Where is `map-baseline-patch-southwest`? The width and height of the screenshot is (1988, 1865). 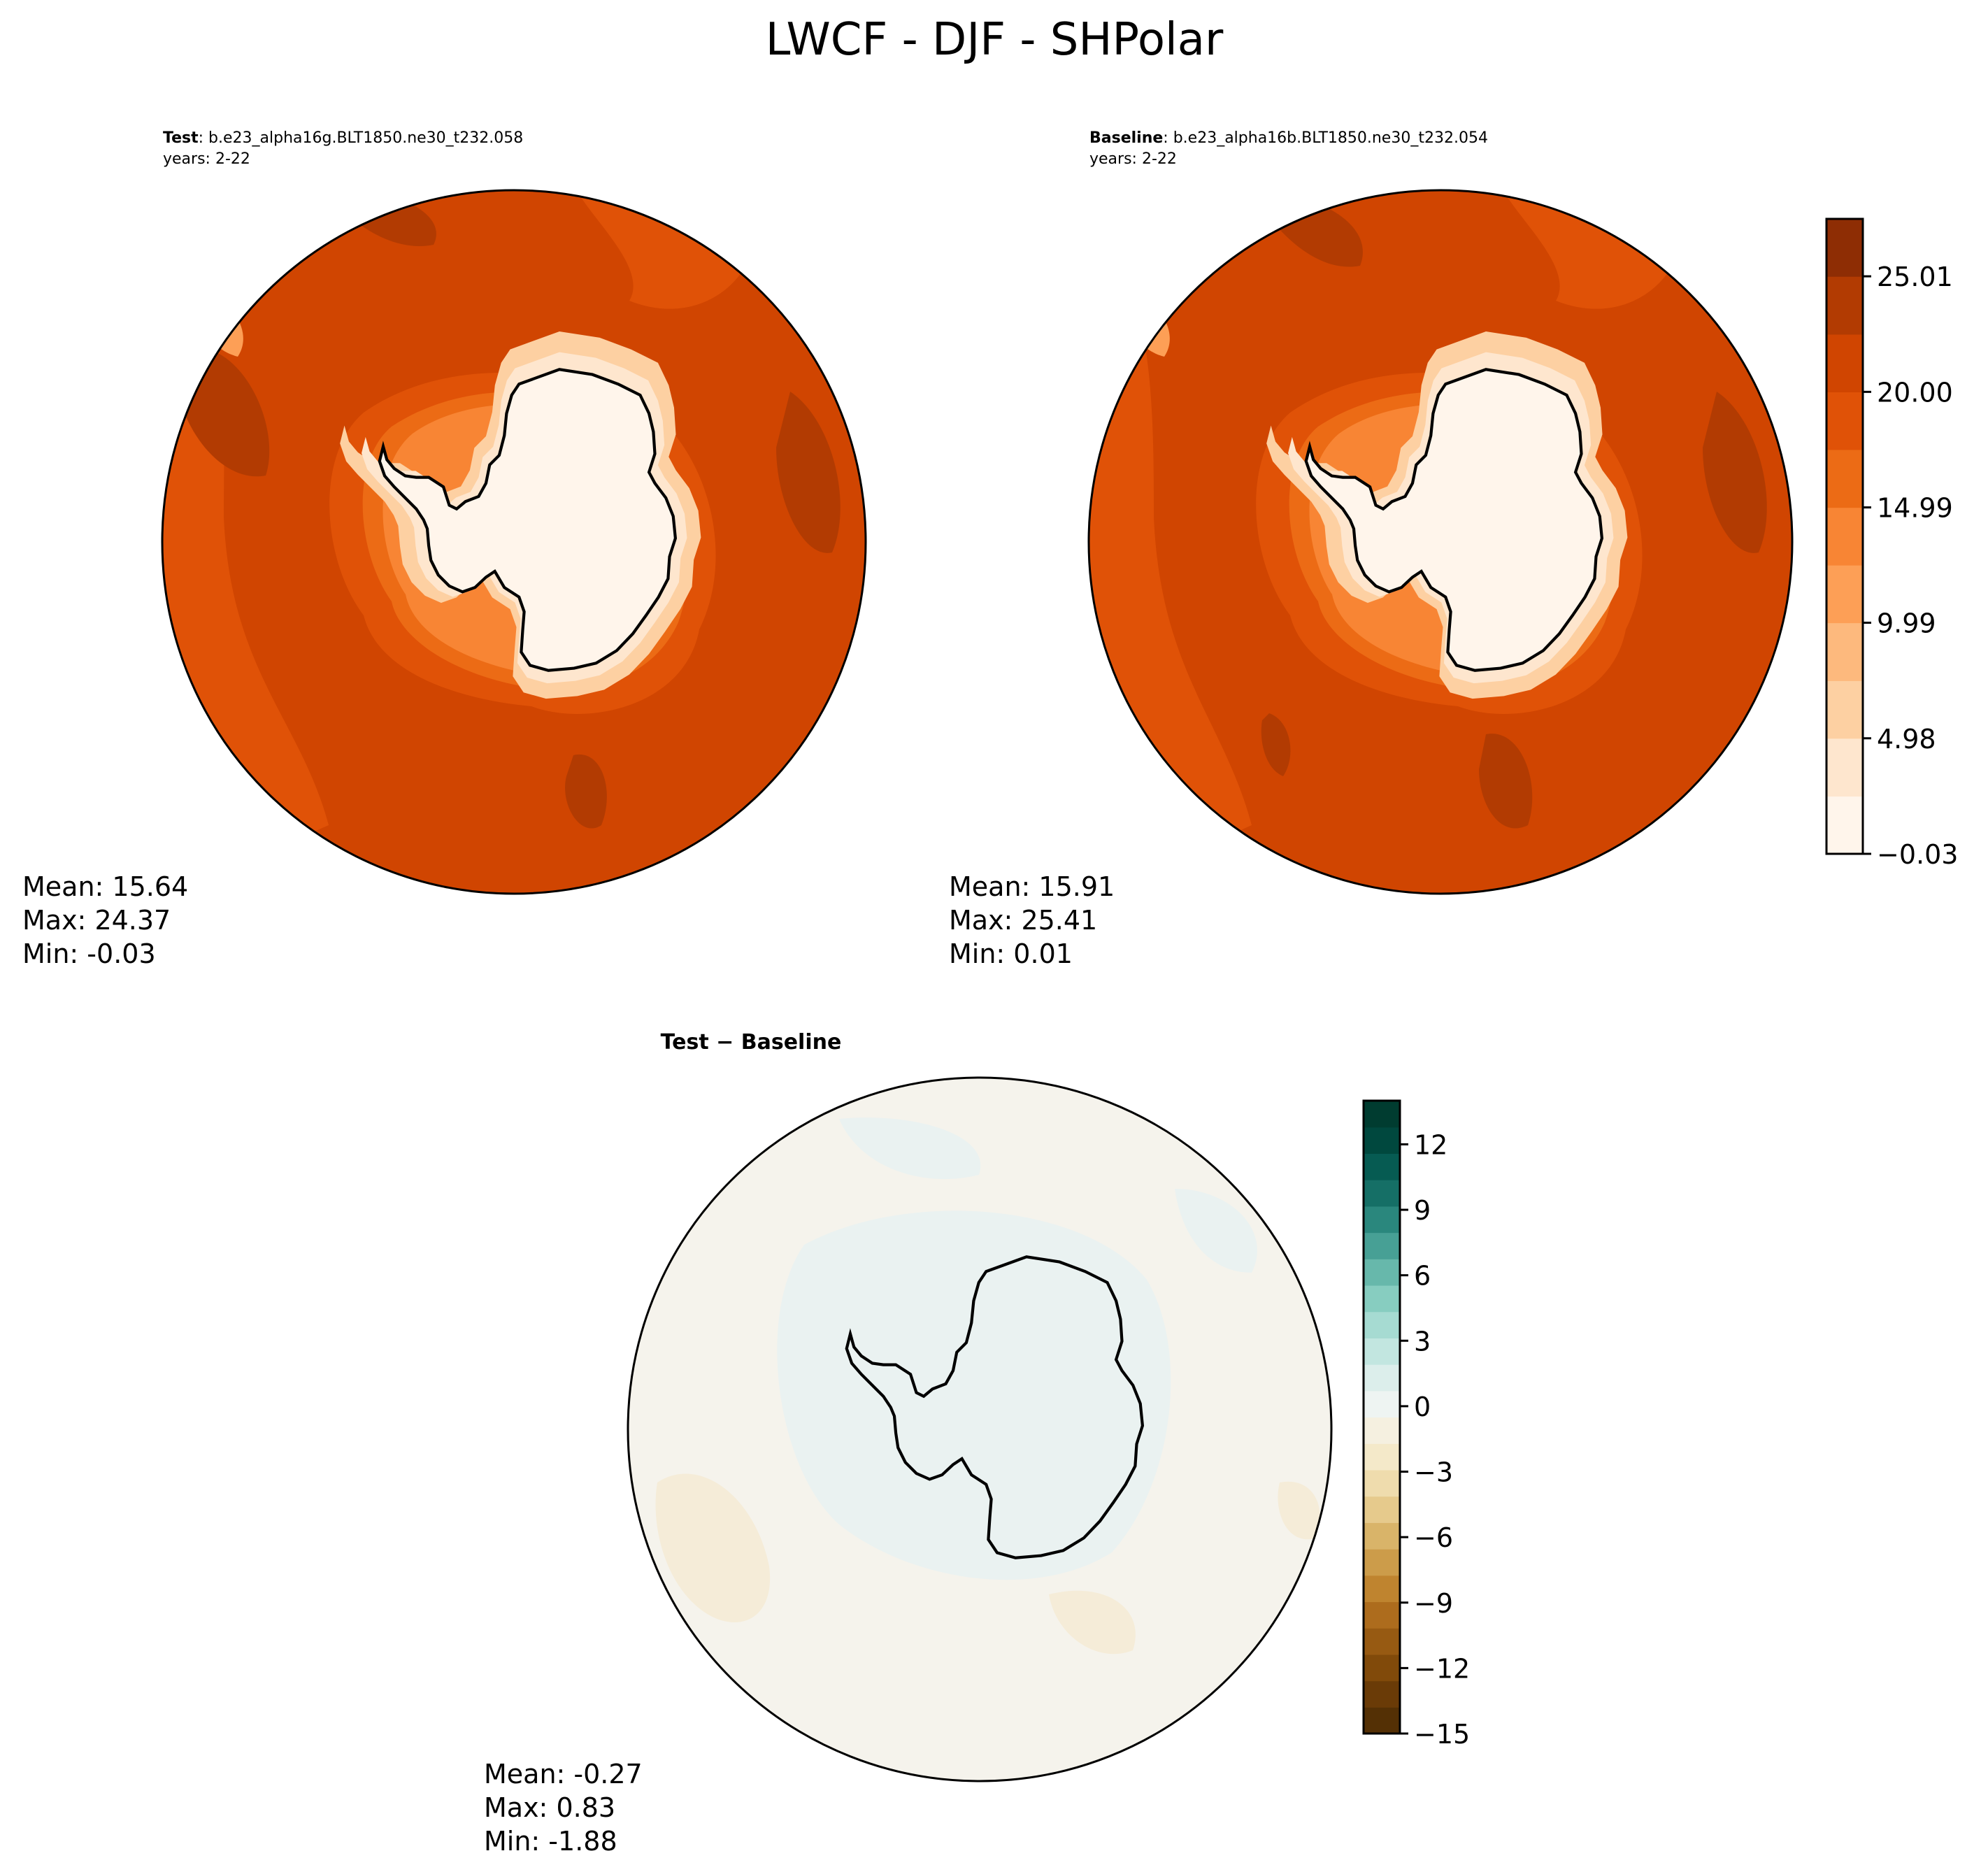 map-baseline-patch-southwest is located at coordinates (1276, 744).